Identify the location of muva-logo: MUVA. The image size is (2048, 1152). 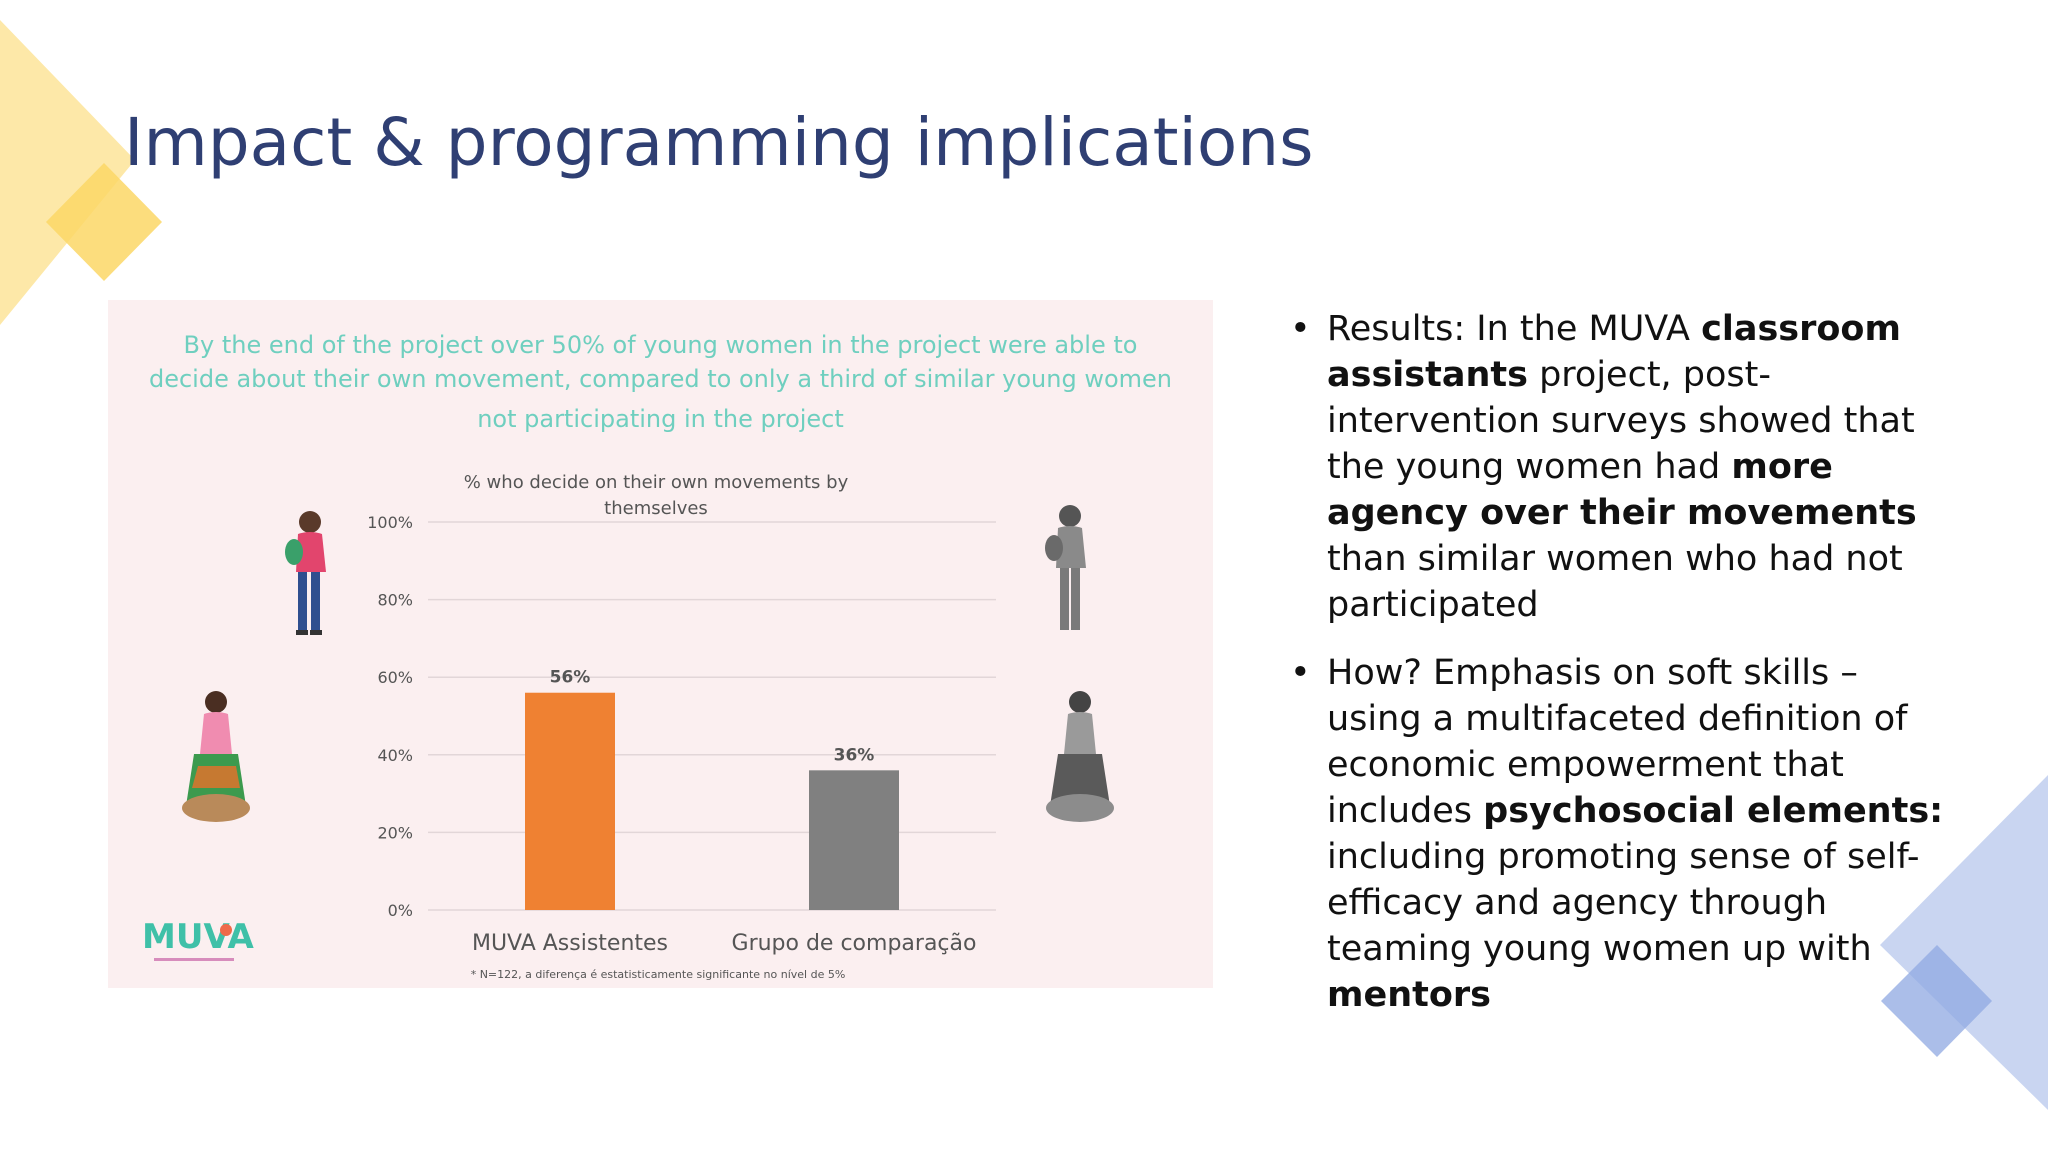
(198, 939).